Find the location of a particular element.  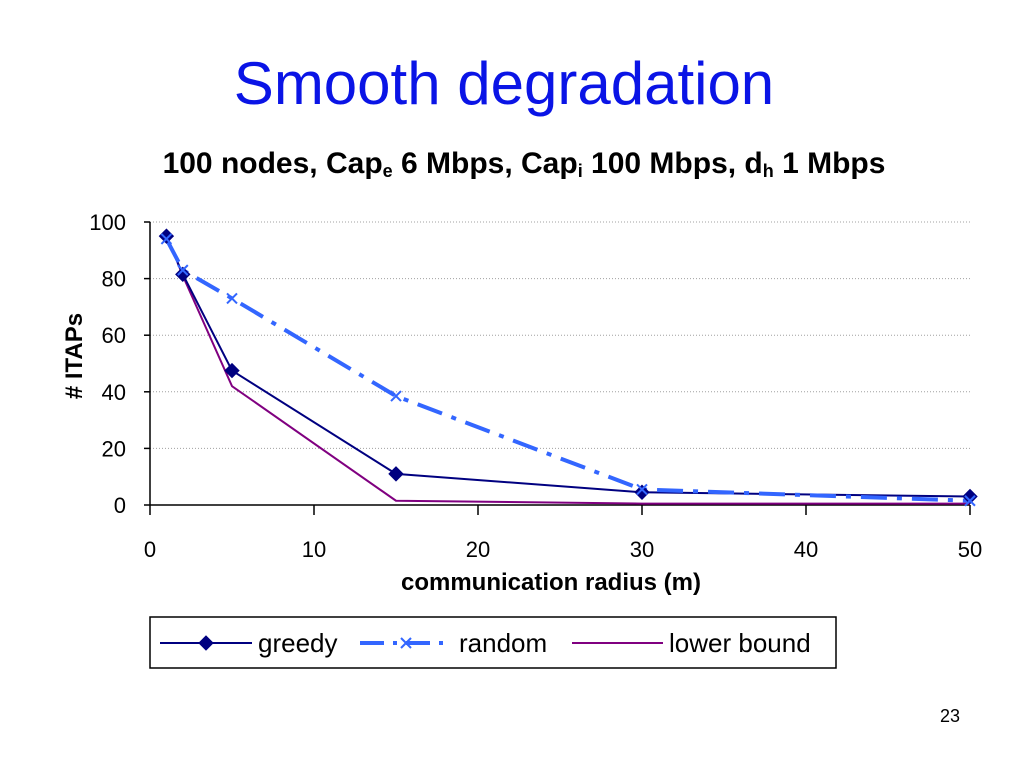

x-axis-title: communication radius (m) is located at coordinates (551, 582).